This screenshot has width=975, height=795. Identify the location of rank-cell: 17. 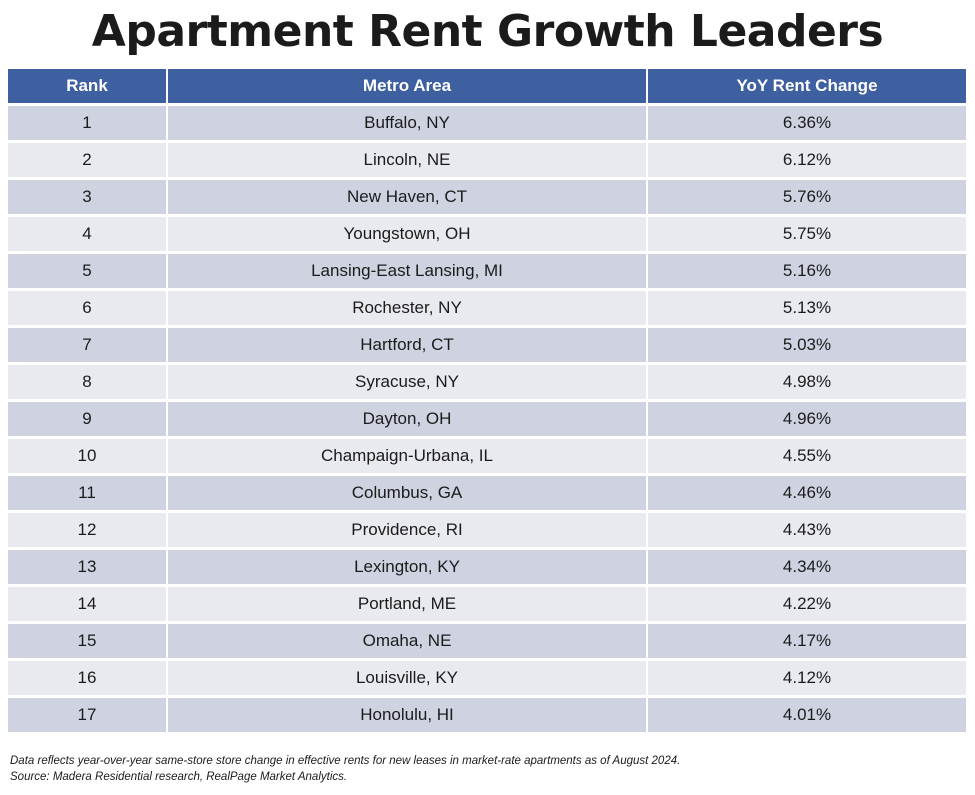
(88, 715).